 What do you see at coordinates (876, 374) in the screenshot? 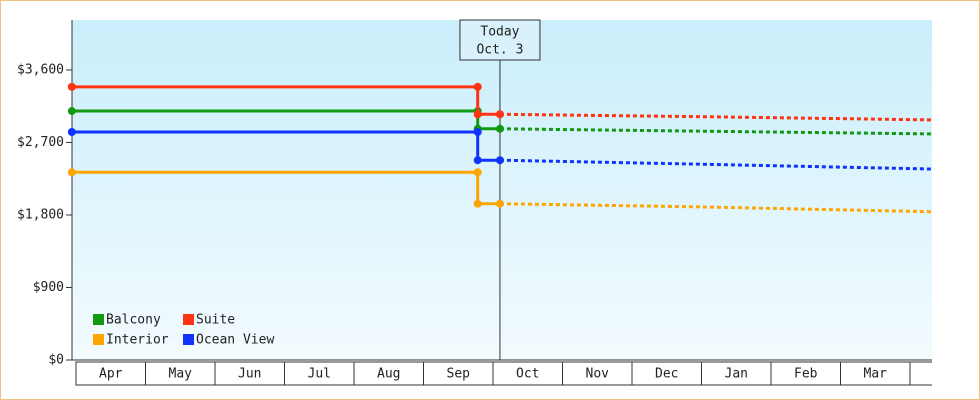
I see `x-tick-label: Mar` at bounding box center [876, 374].